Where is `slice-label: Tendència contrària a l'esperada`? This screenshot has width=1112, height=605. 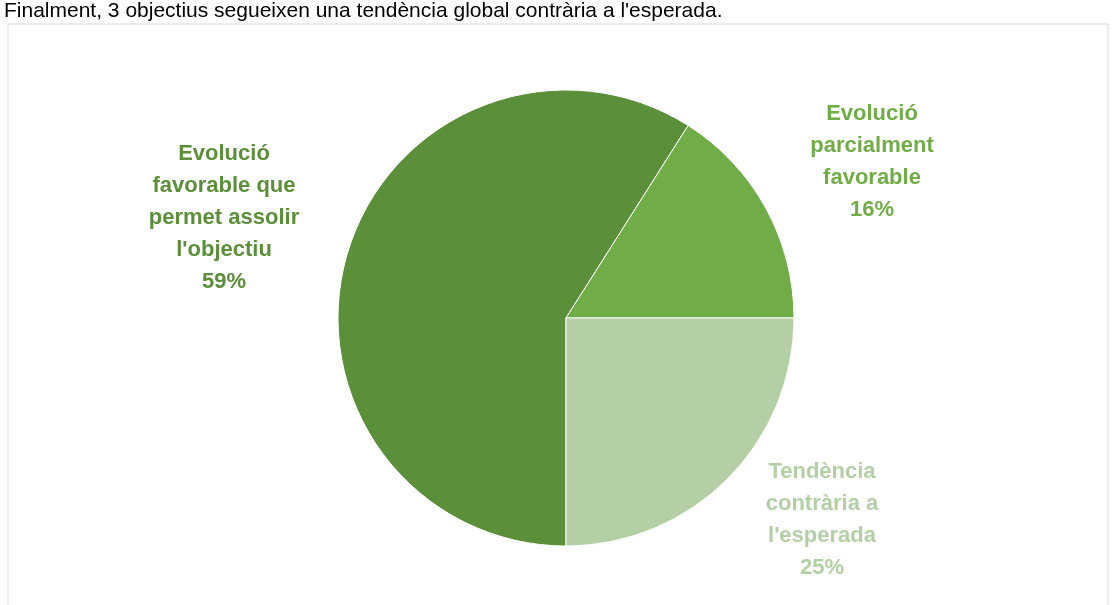 slice-label: Tendència contrària a l'esperada is located at coordinates (822, 502).